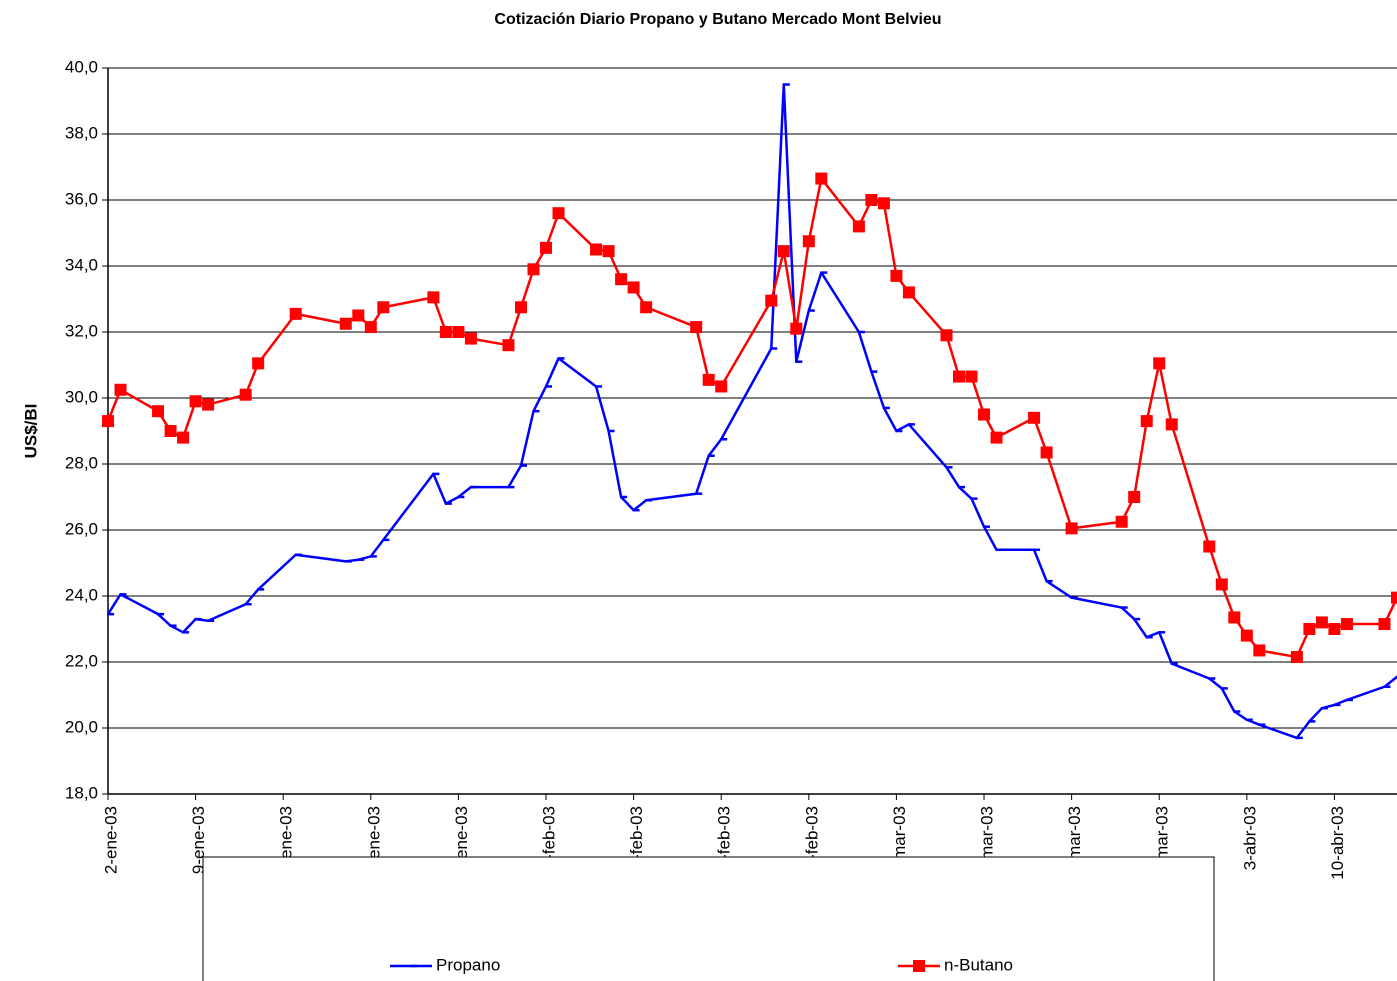  Describe the element at coordinates (81, 198) in the screenshot. I see `y-tick-label: 36,0` at that location.